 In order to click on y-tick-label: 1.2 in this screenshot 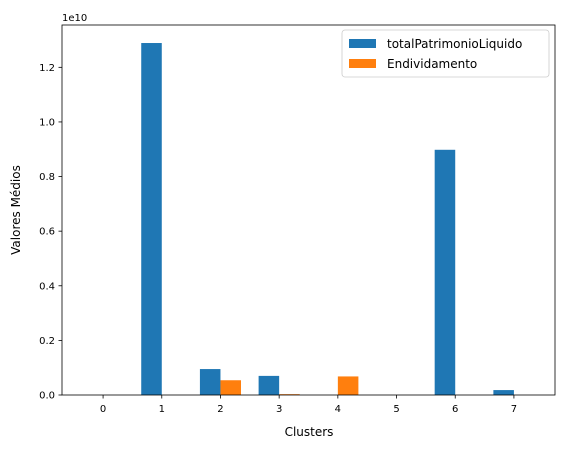, I will do `click(47, 68)`.